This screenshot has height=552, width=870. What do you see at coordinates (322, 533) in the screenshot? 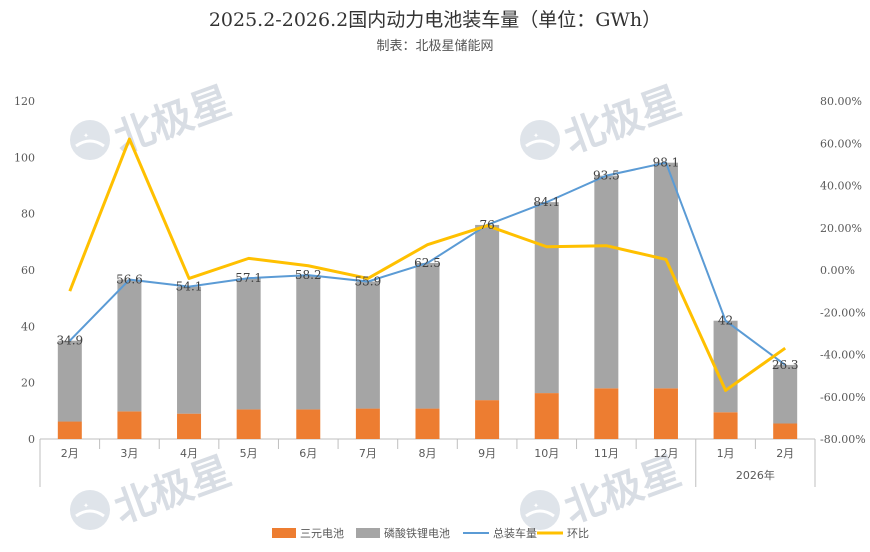
I see `legend-label: 三元电池` at bounding box center [322, 533].